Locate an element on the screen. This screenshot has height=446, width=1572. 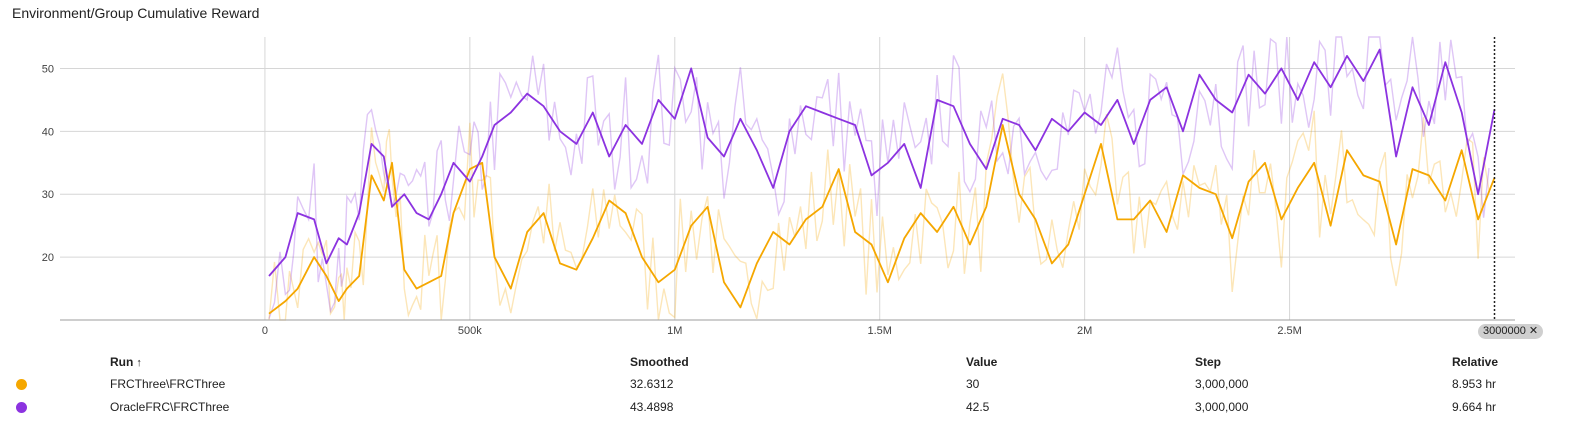
x-tick-label: 1.5M is located at coordinates (879, 331).